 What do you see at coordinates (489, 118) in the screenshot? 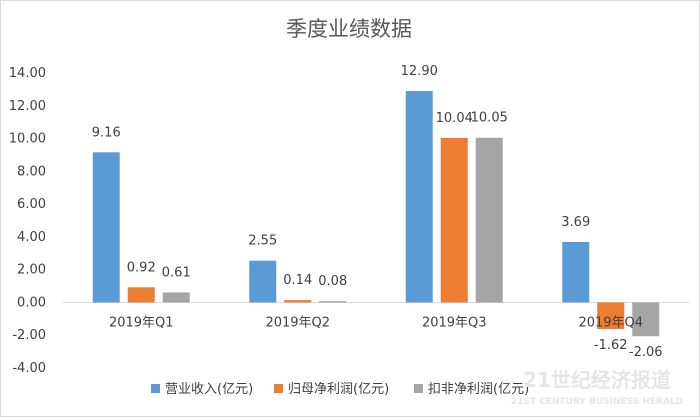
I see `data-label: 10.05` at bounding box center [489, 118].